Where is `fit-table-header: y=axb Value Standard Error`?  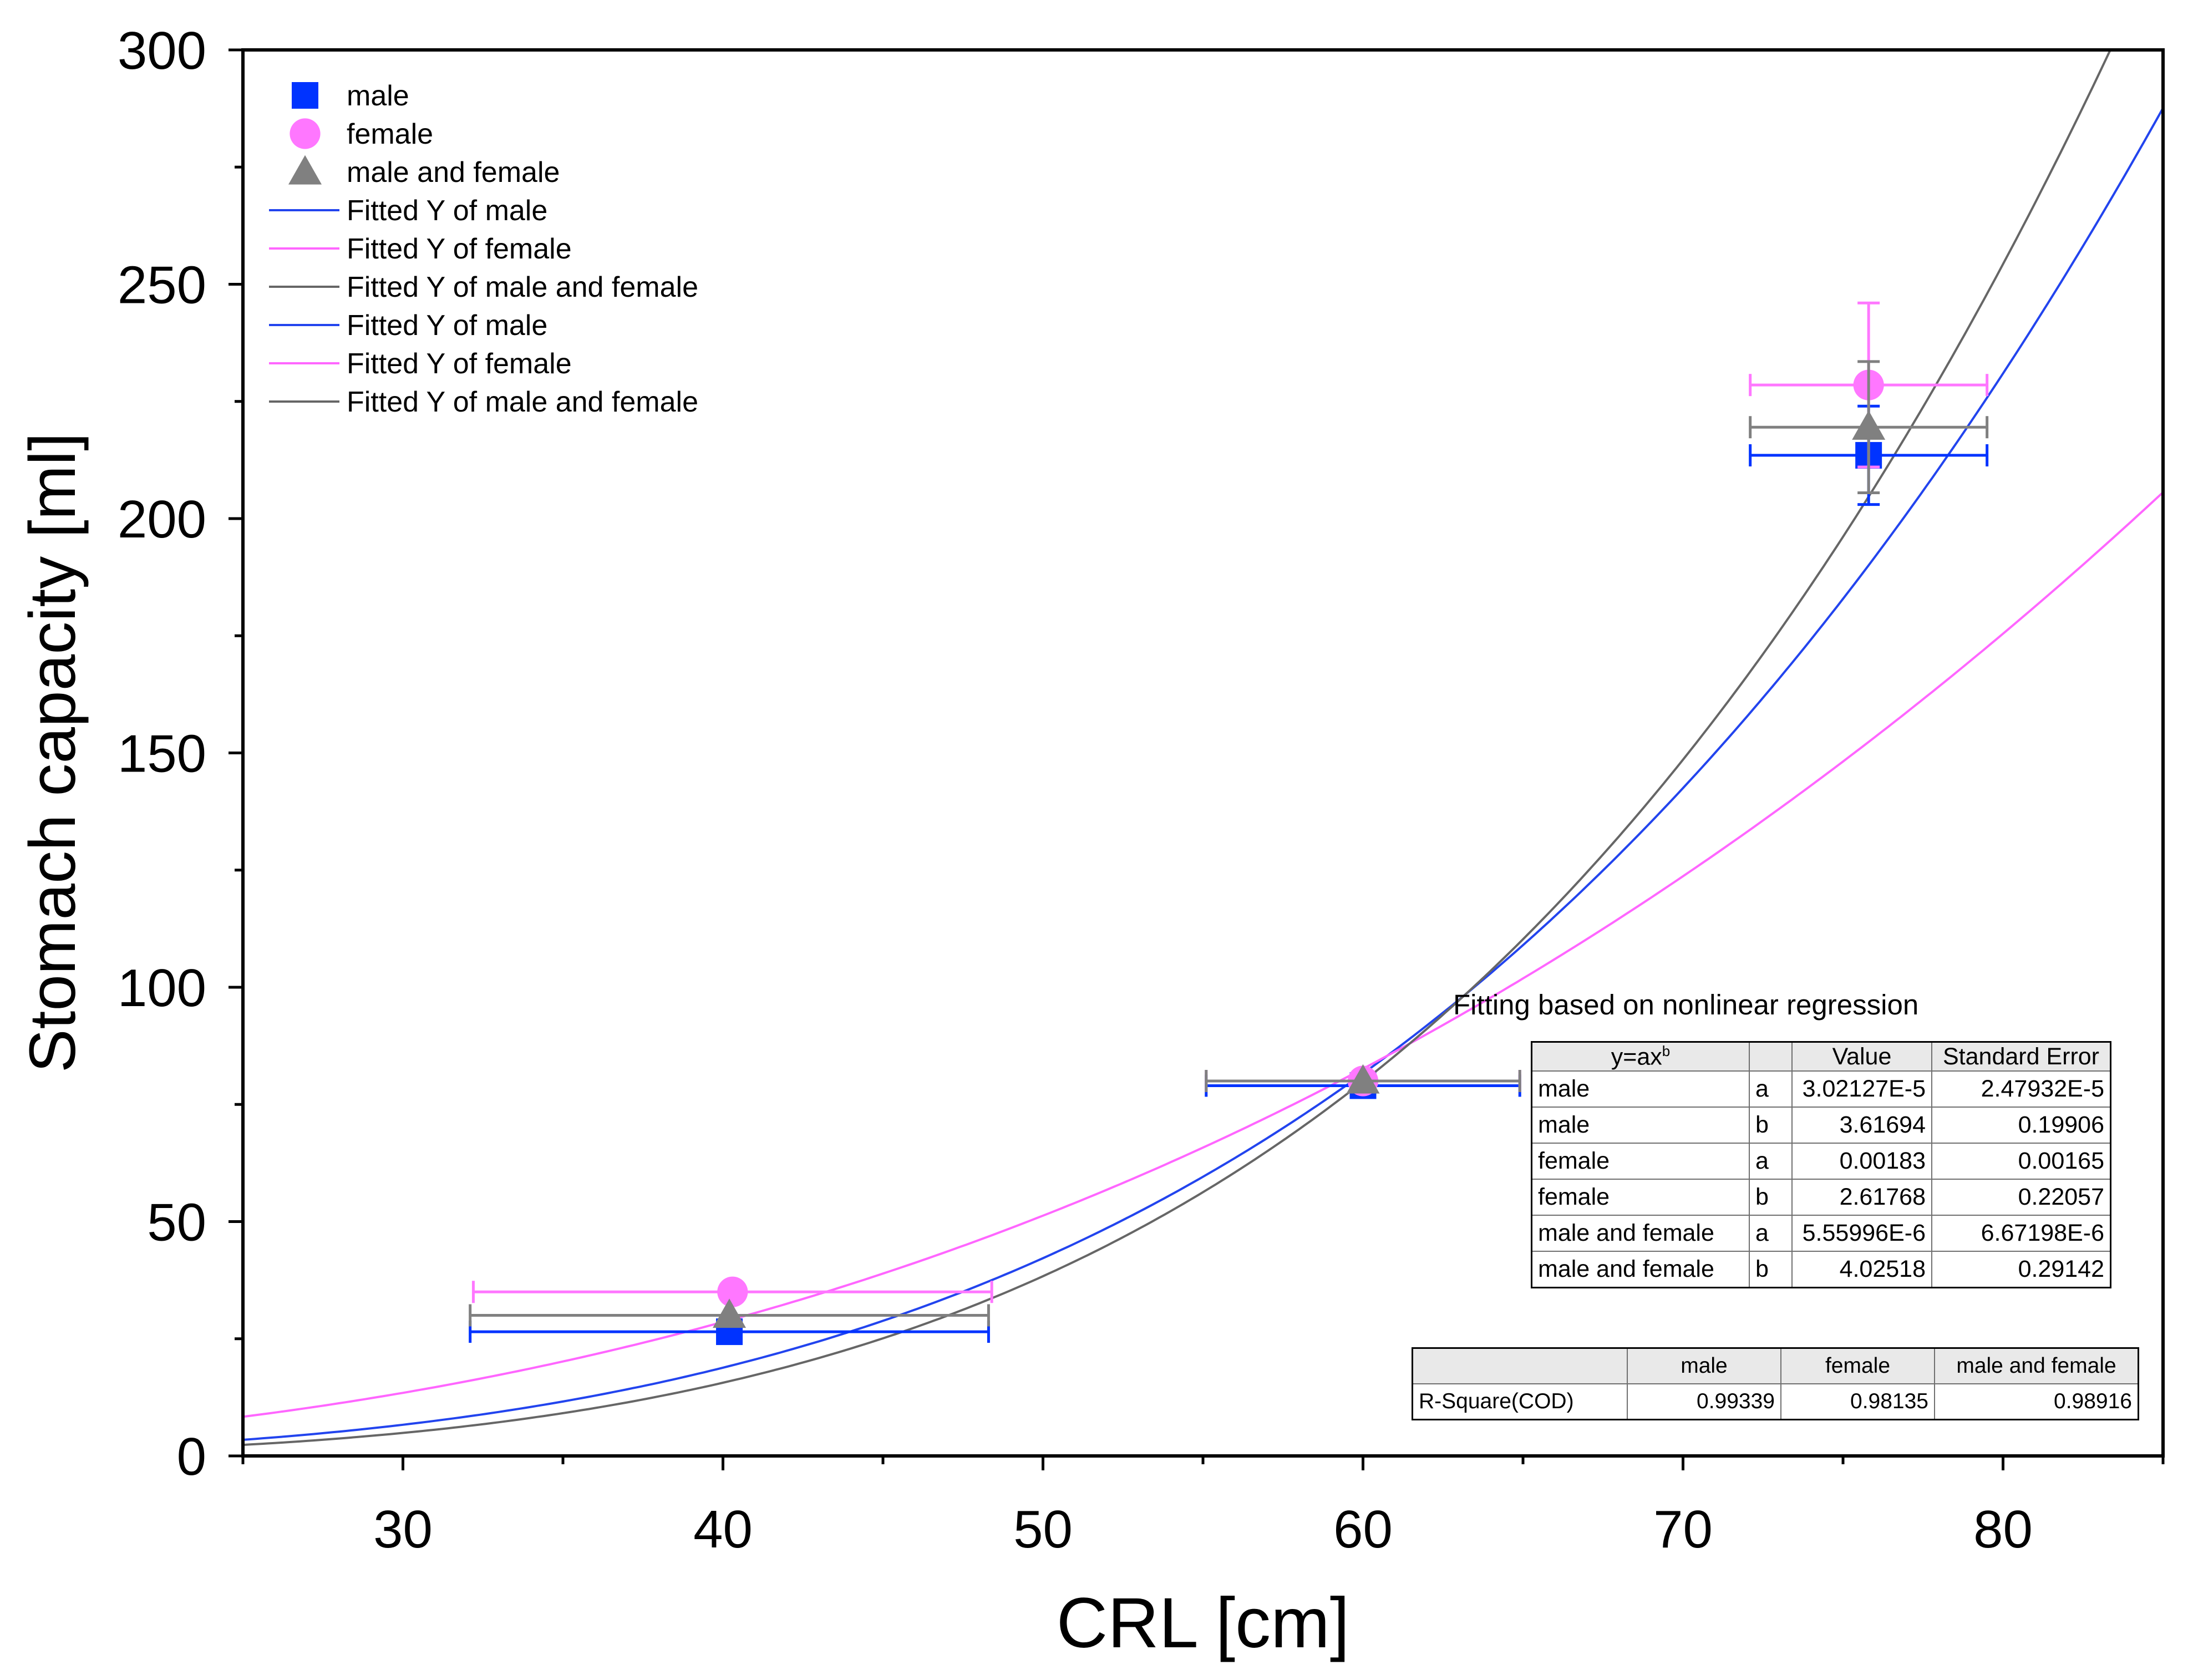
fit-table-header: y=axb Value Standard Error is located at coordinates (1821, 1056).